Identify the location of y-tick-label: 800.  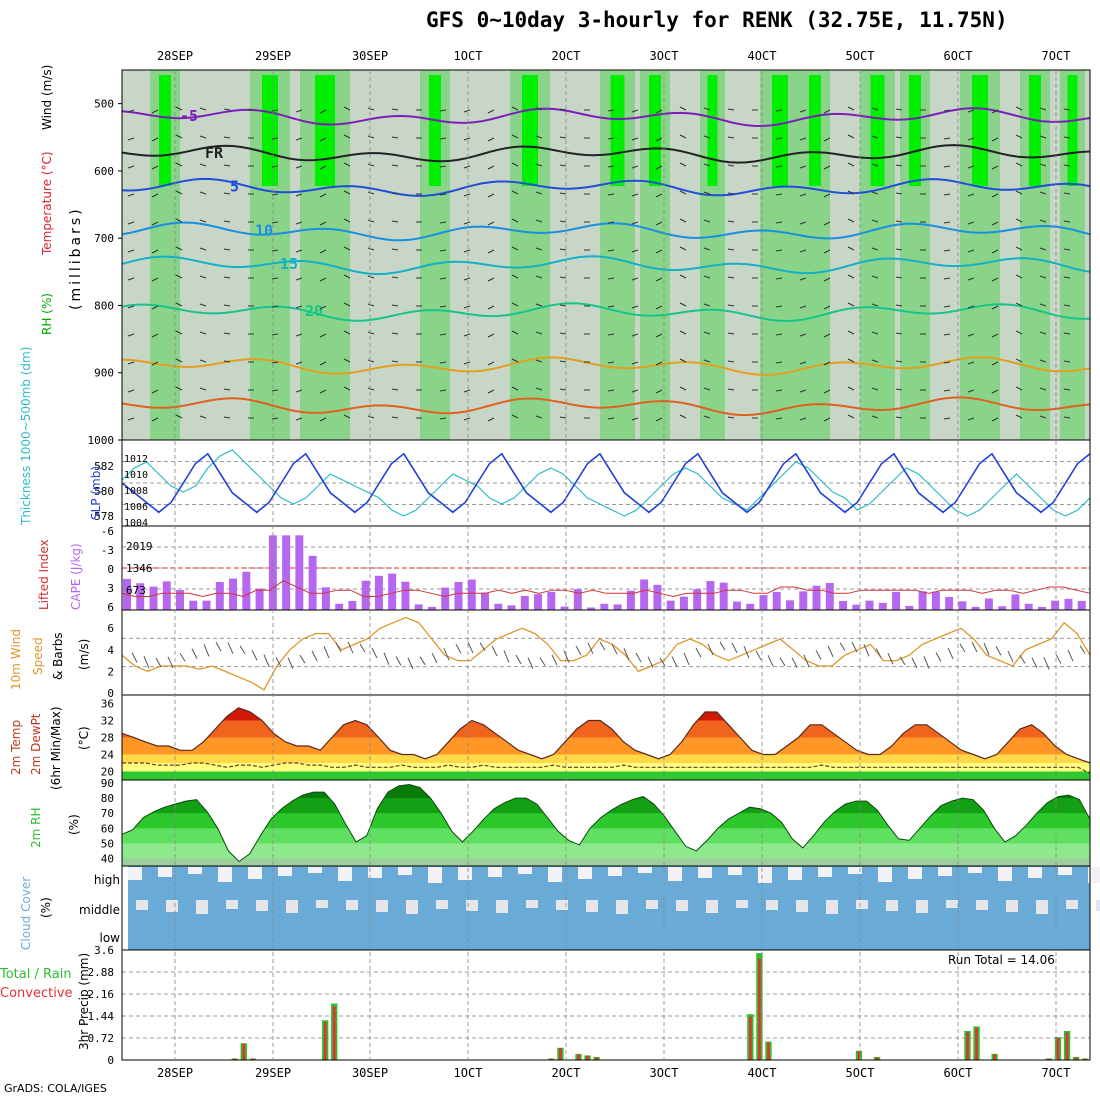
(104, 305).